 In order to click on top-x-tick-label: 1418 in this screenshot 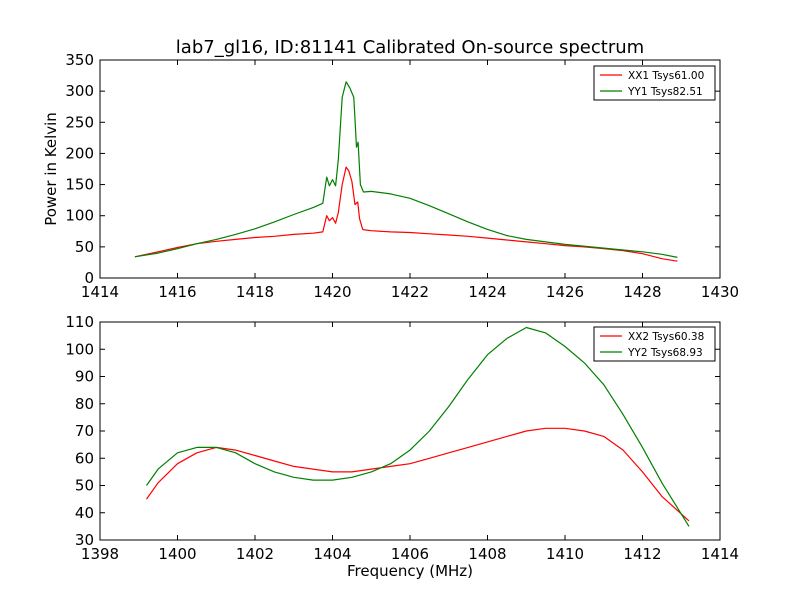, I will do `click(255, 292)`.